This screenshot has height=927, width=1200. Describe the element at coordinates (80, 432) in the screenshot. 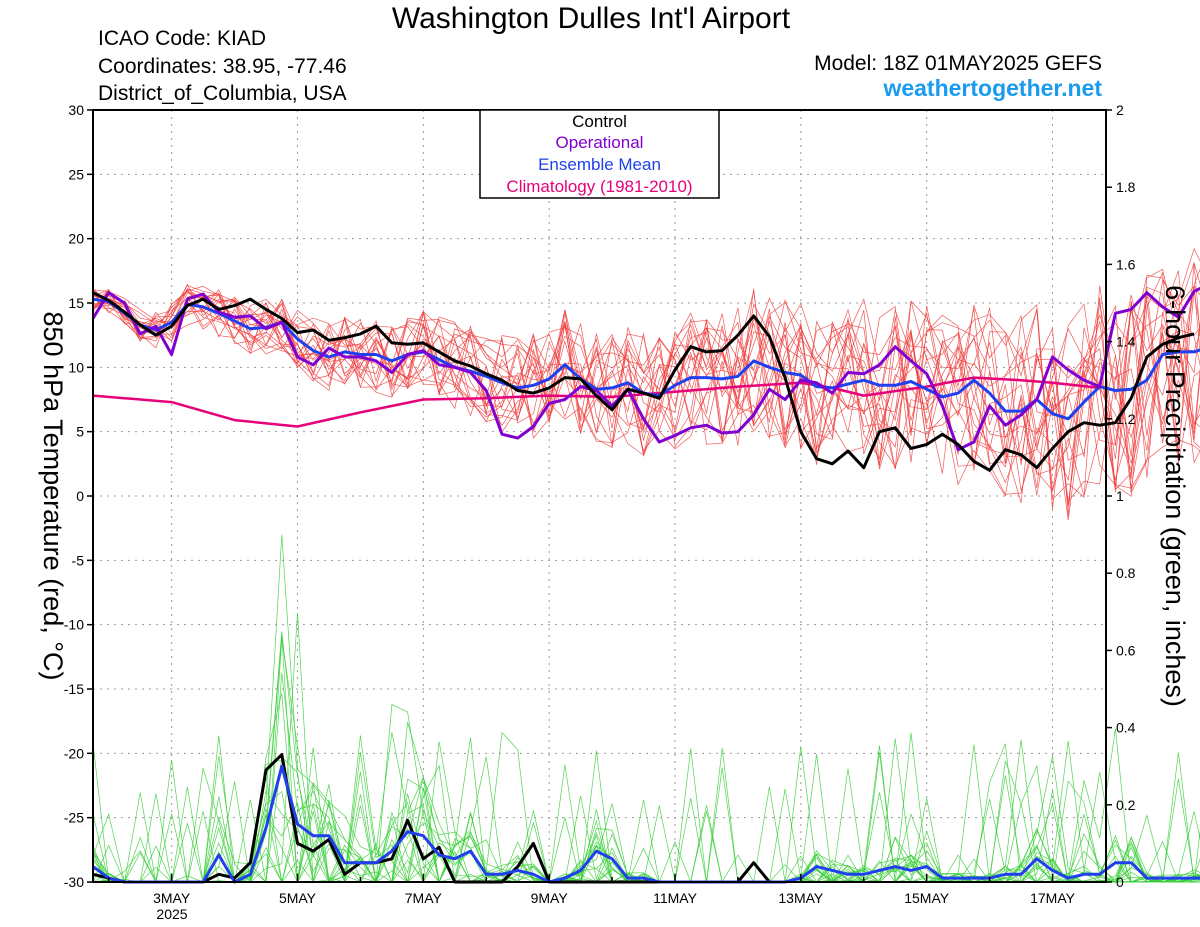

I see `y-tick-label: 5` at that location.